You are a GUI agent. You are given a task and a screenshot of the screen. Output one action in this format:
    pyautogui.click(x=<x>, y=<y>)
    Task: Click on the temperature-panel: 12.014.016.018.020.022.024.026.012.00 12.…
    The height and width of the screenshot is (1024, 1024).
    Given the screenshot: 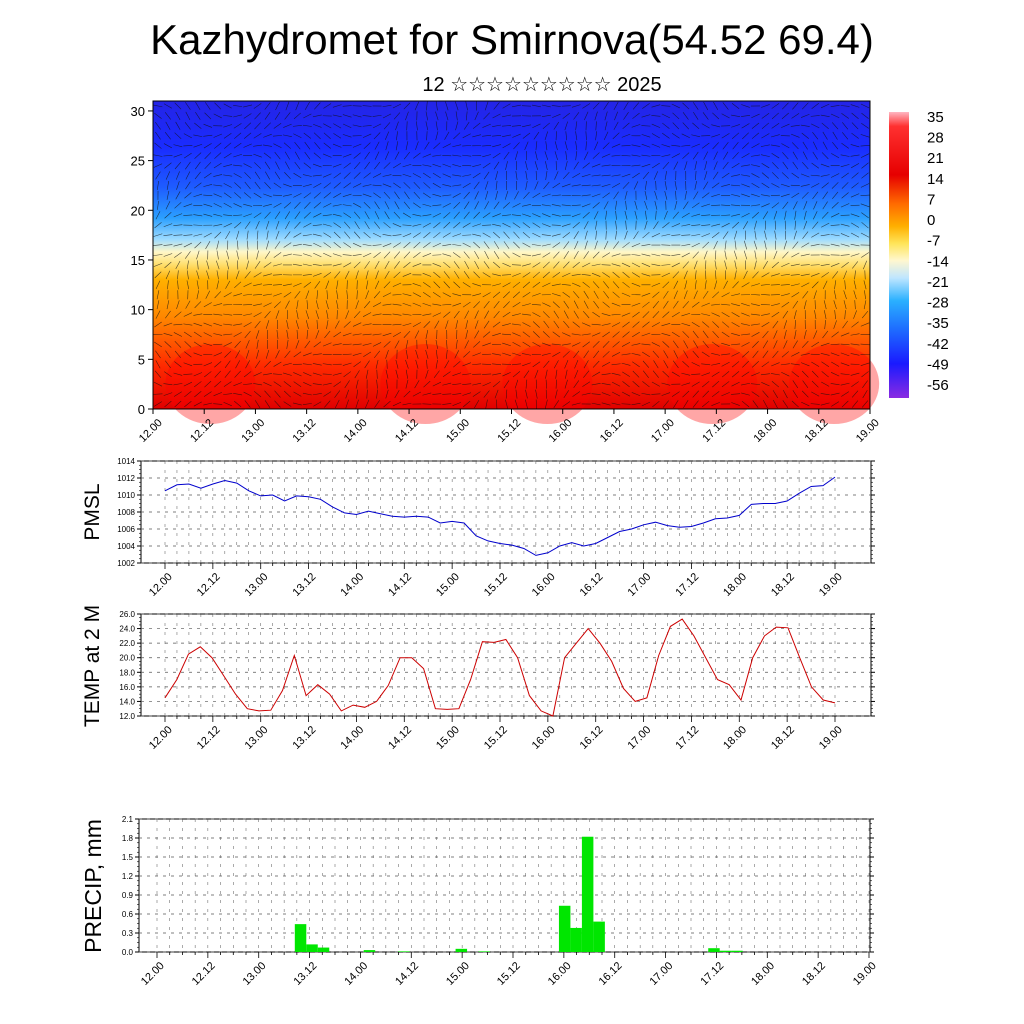 What is the action you would take?
    pyautogui.click(x=478, y=678)
    